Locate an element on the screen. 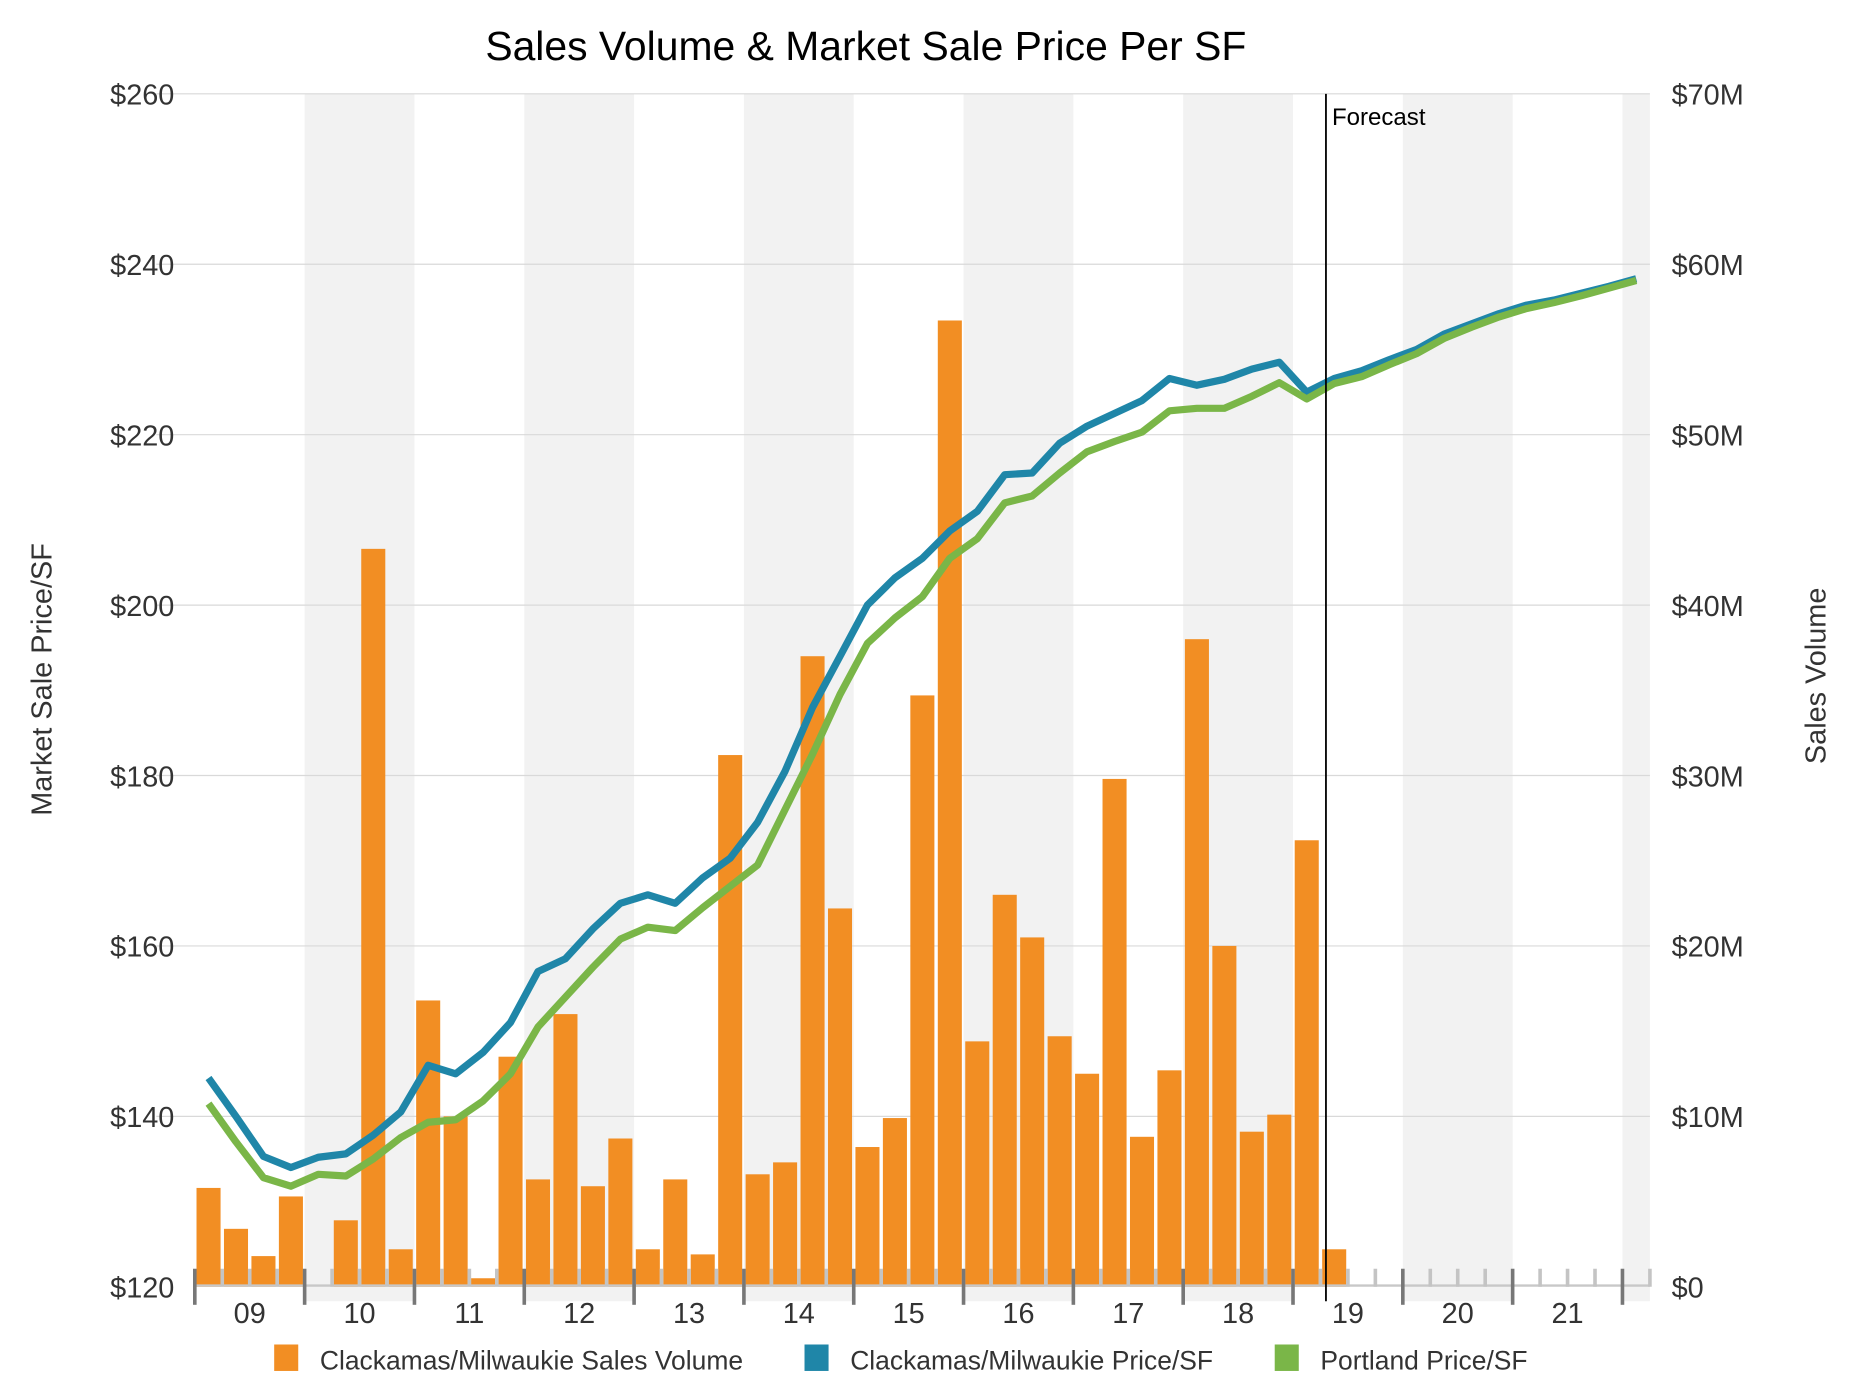 This screenshot has width=1876, height=1385. x-tick-label: 15 is located at coordinates (909, 1314).